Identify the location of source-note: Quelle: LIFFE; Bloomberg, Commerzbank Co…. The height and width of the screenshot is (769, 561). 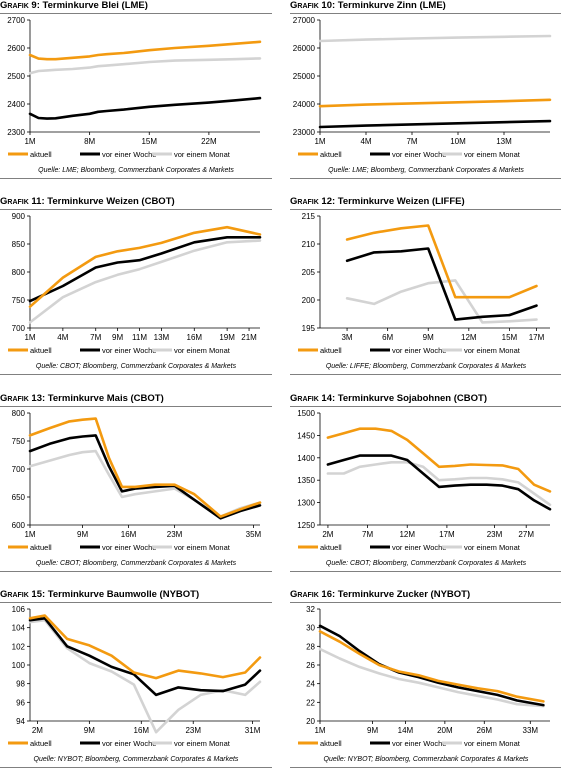
(426, 366).